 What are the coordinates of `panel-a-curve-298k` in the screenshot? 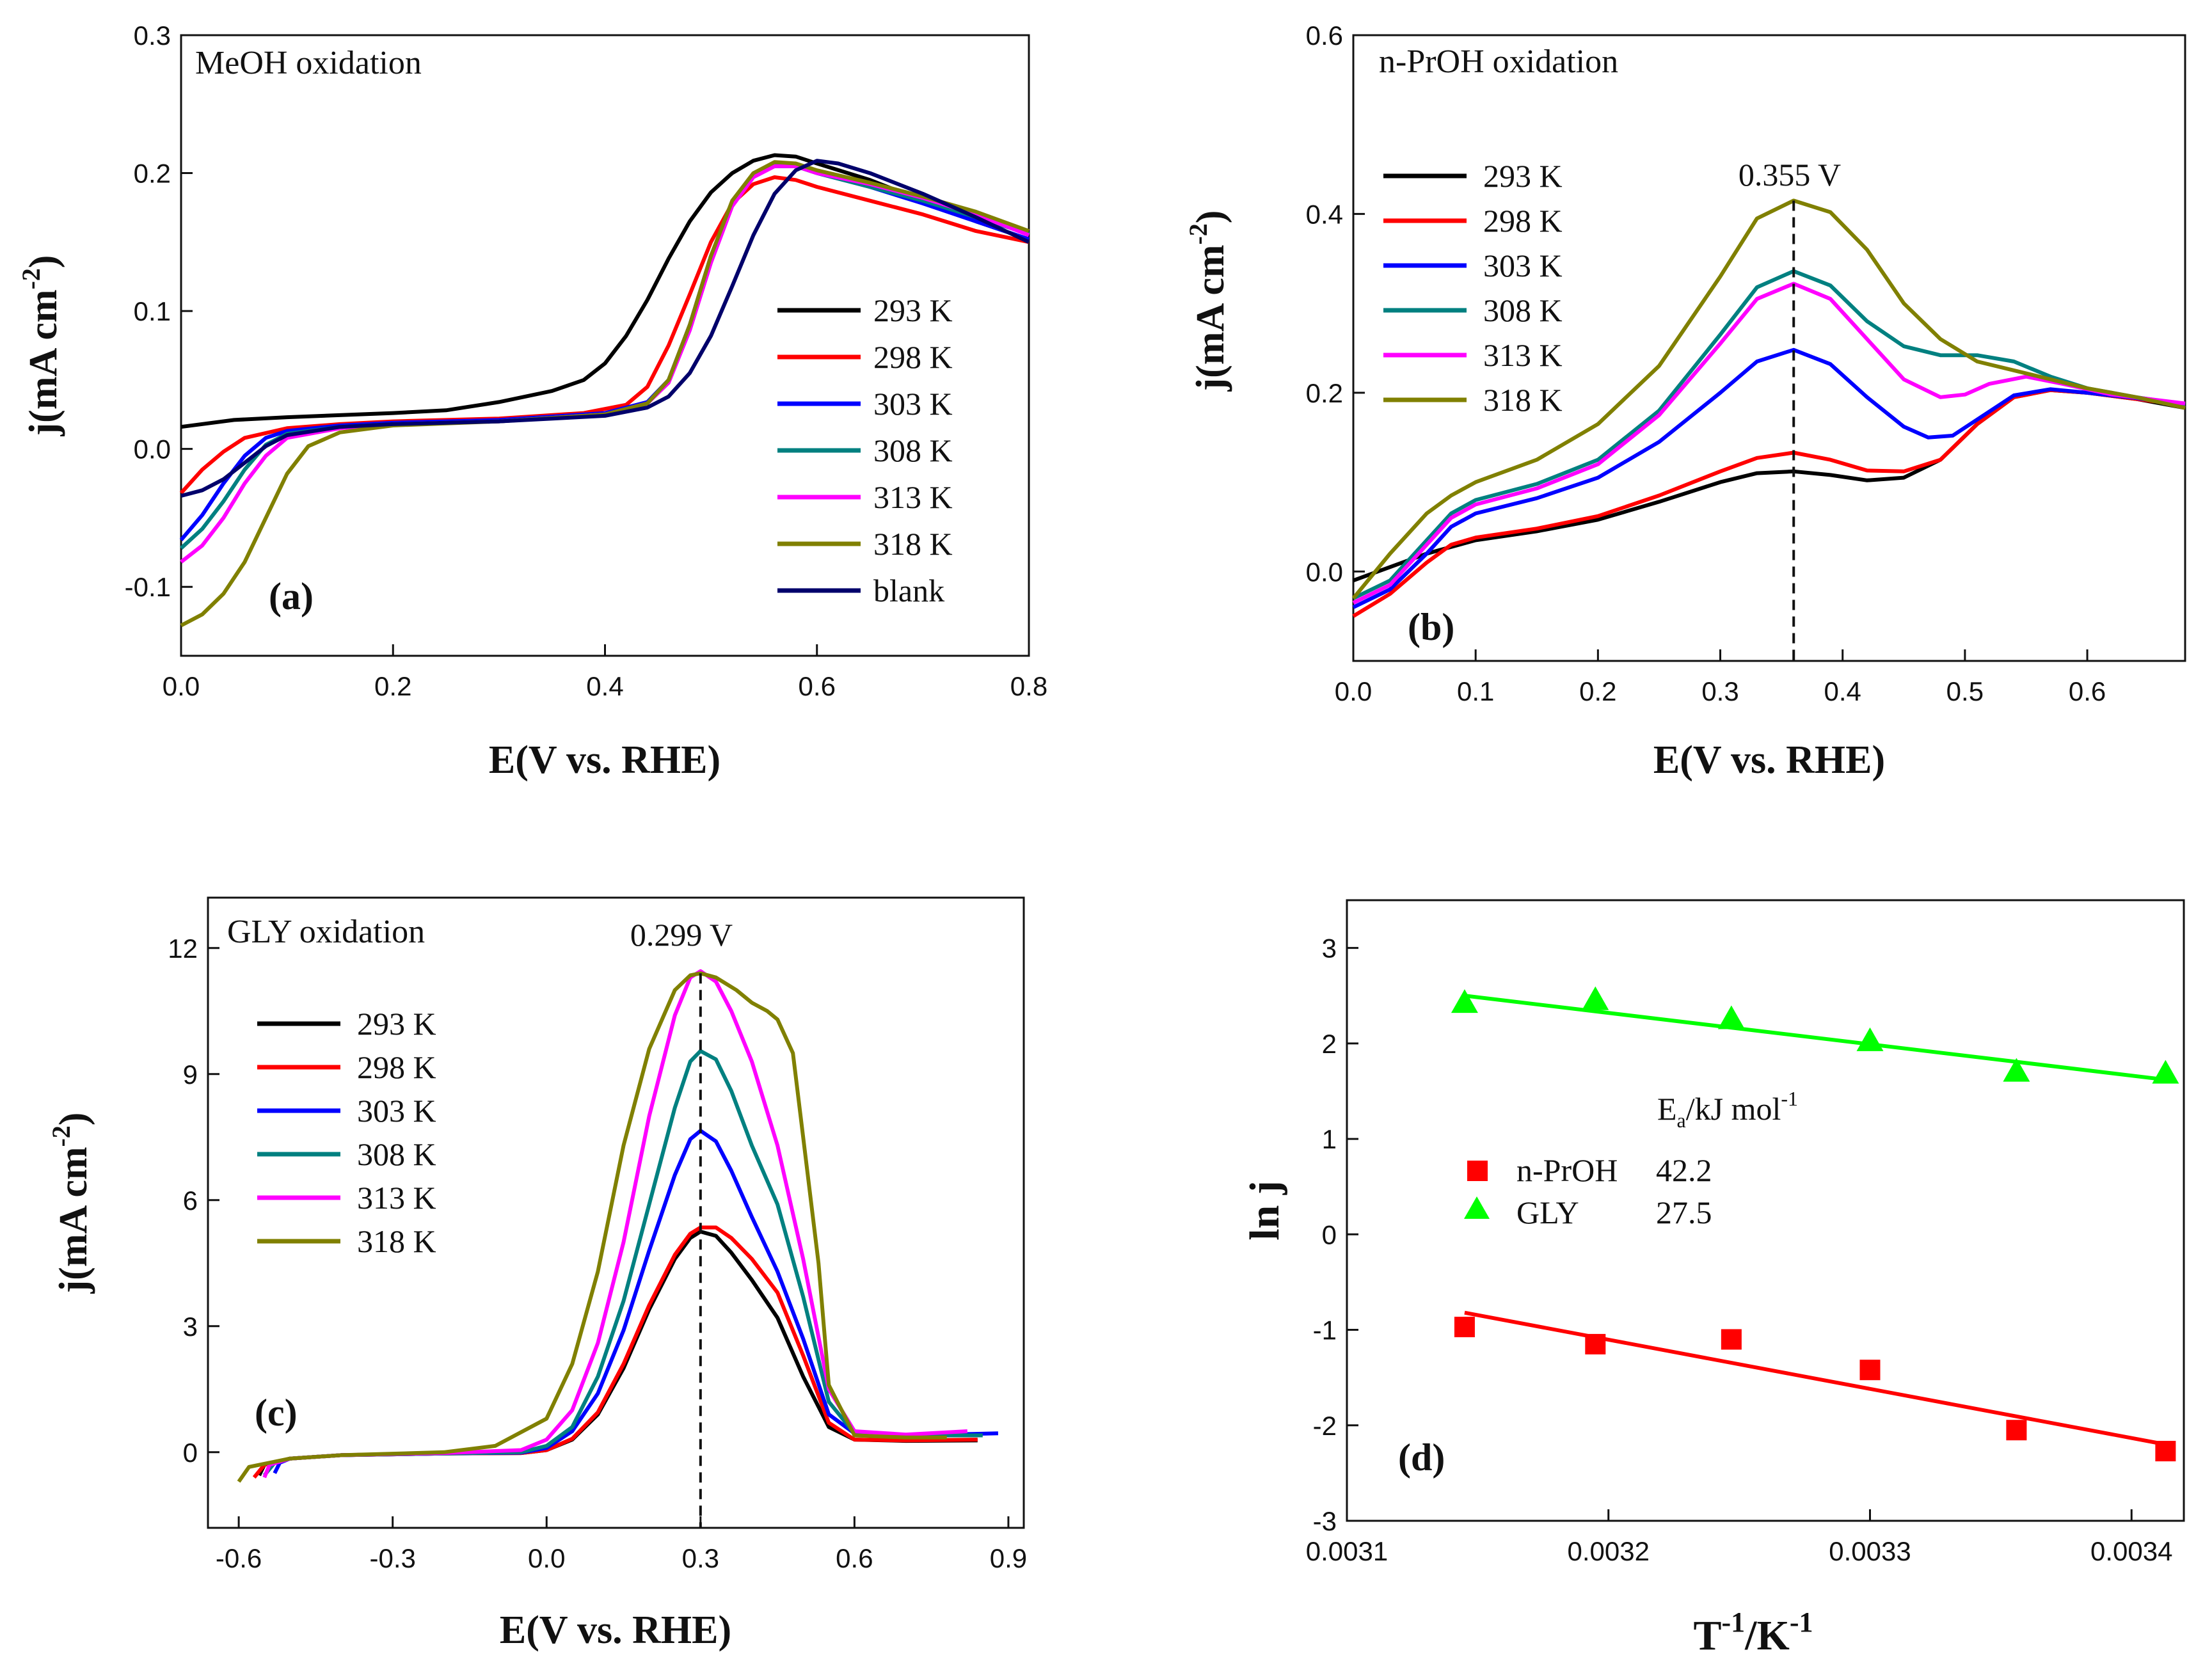 It's located at (604, 335).